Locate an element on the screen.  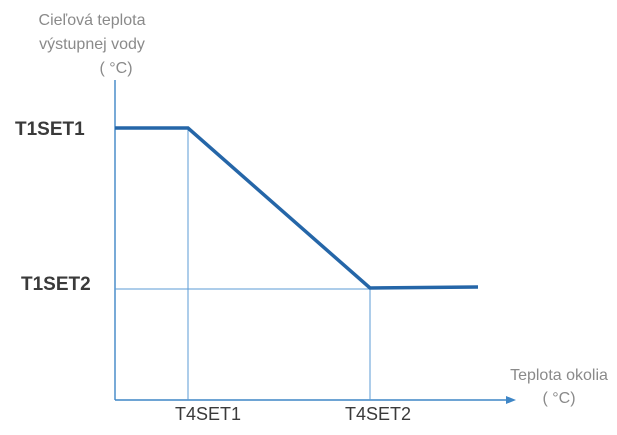
y-axis-title-line: ( °C) is located at coordinates (115, 68).